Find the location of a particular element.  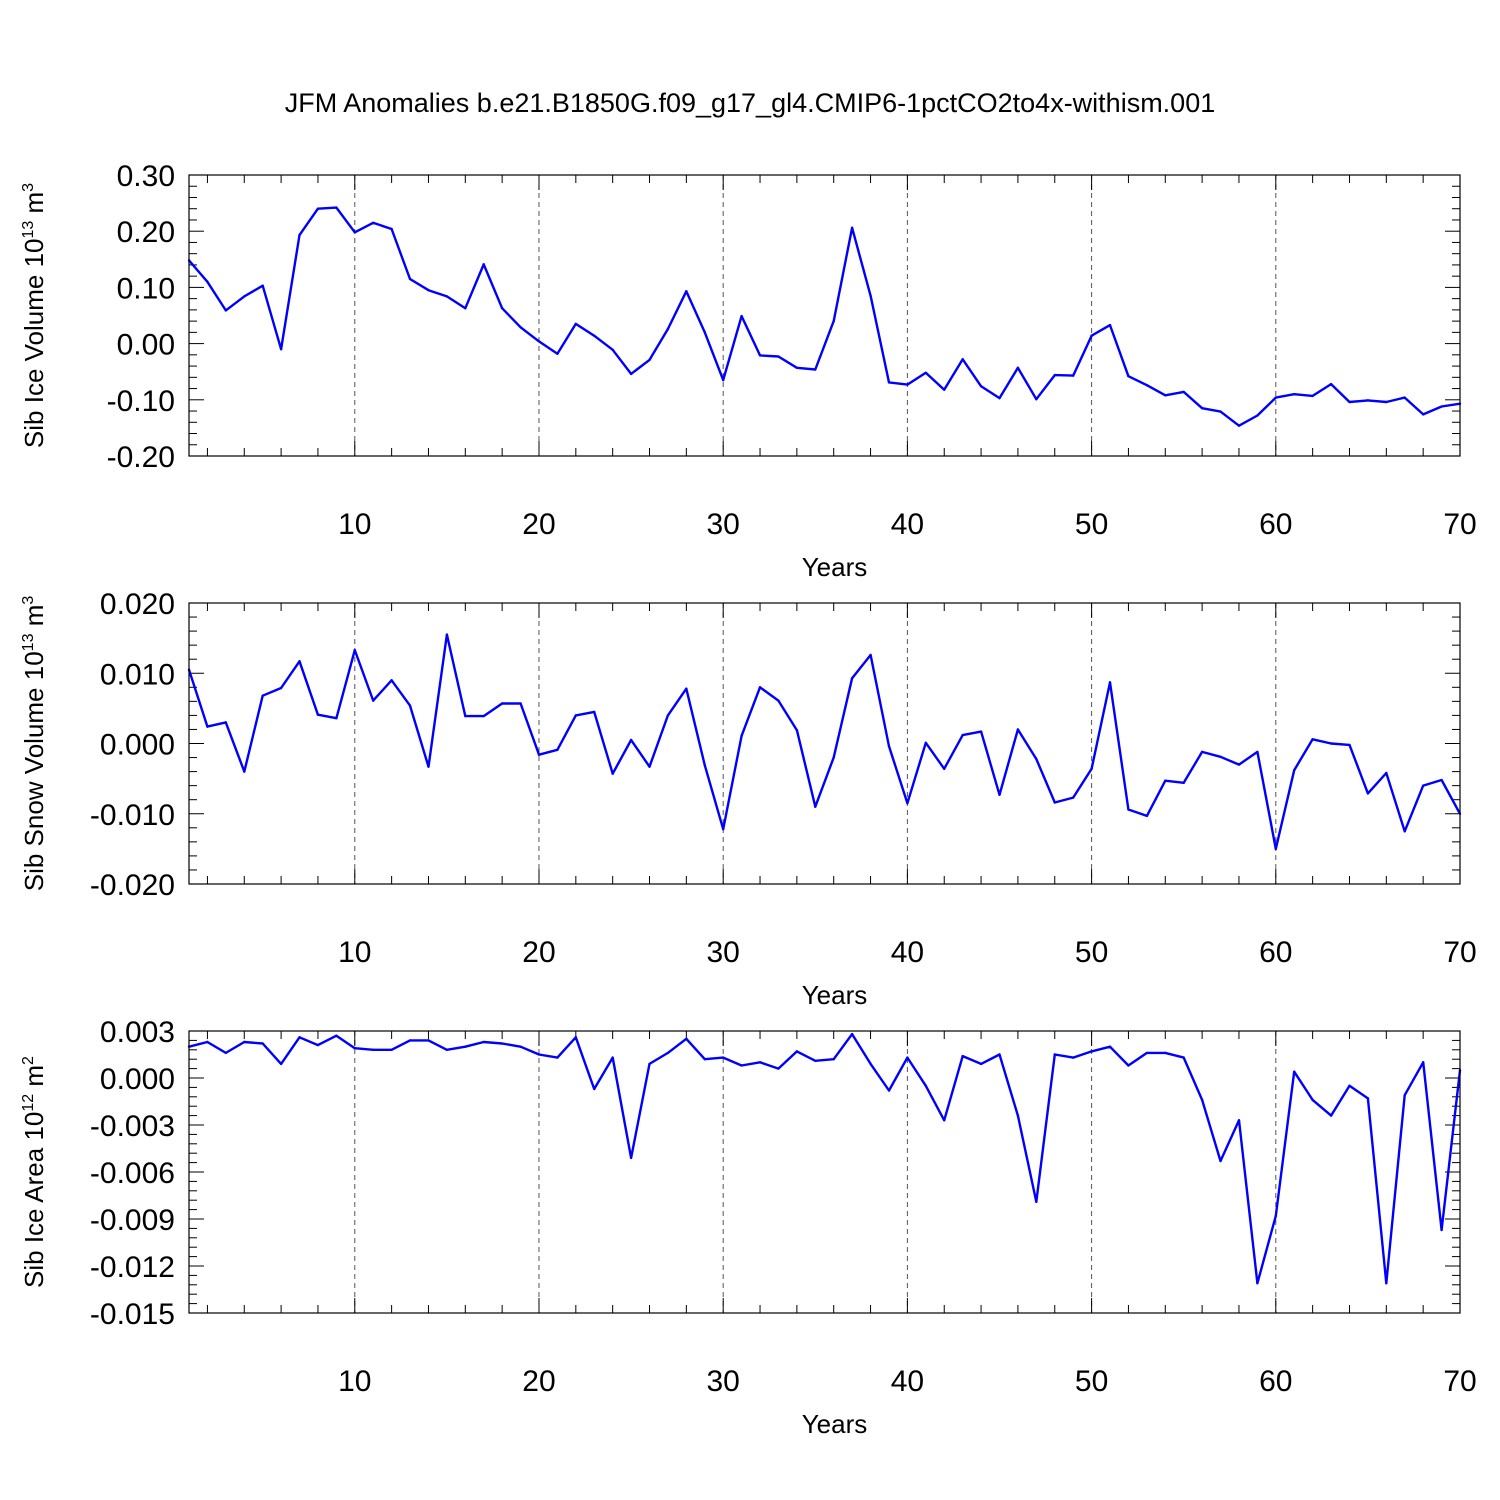

y-tick-label: -0.009 is located at coordinates (132, 1220).